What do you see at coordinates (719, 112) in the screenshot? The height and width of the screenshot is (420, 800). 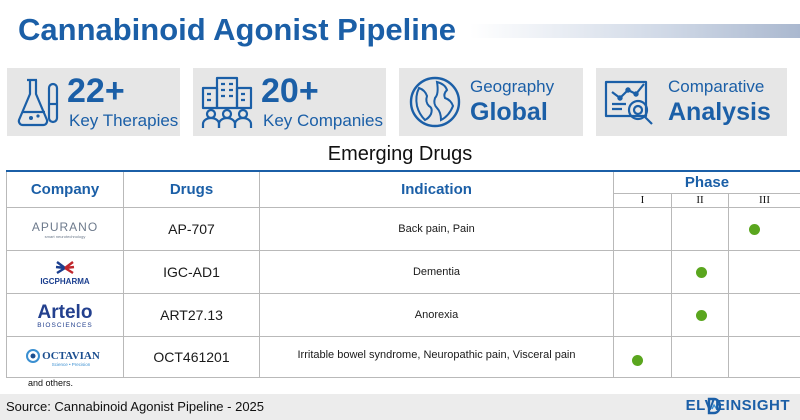 I see `stat-value: Analysis` at bounding box center [719, 112].